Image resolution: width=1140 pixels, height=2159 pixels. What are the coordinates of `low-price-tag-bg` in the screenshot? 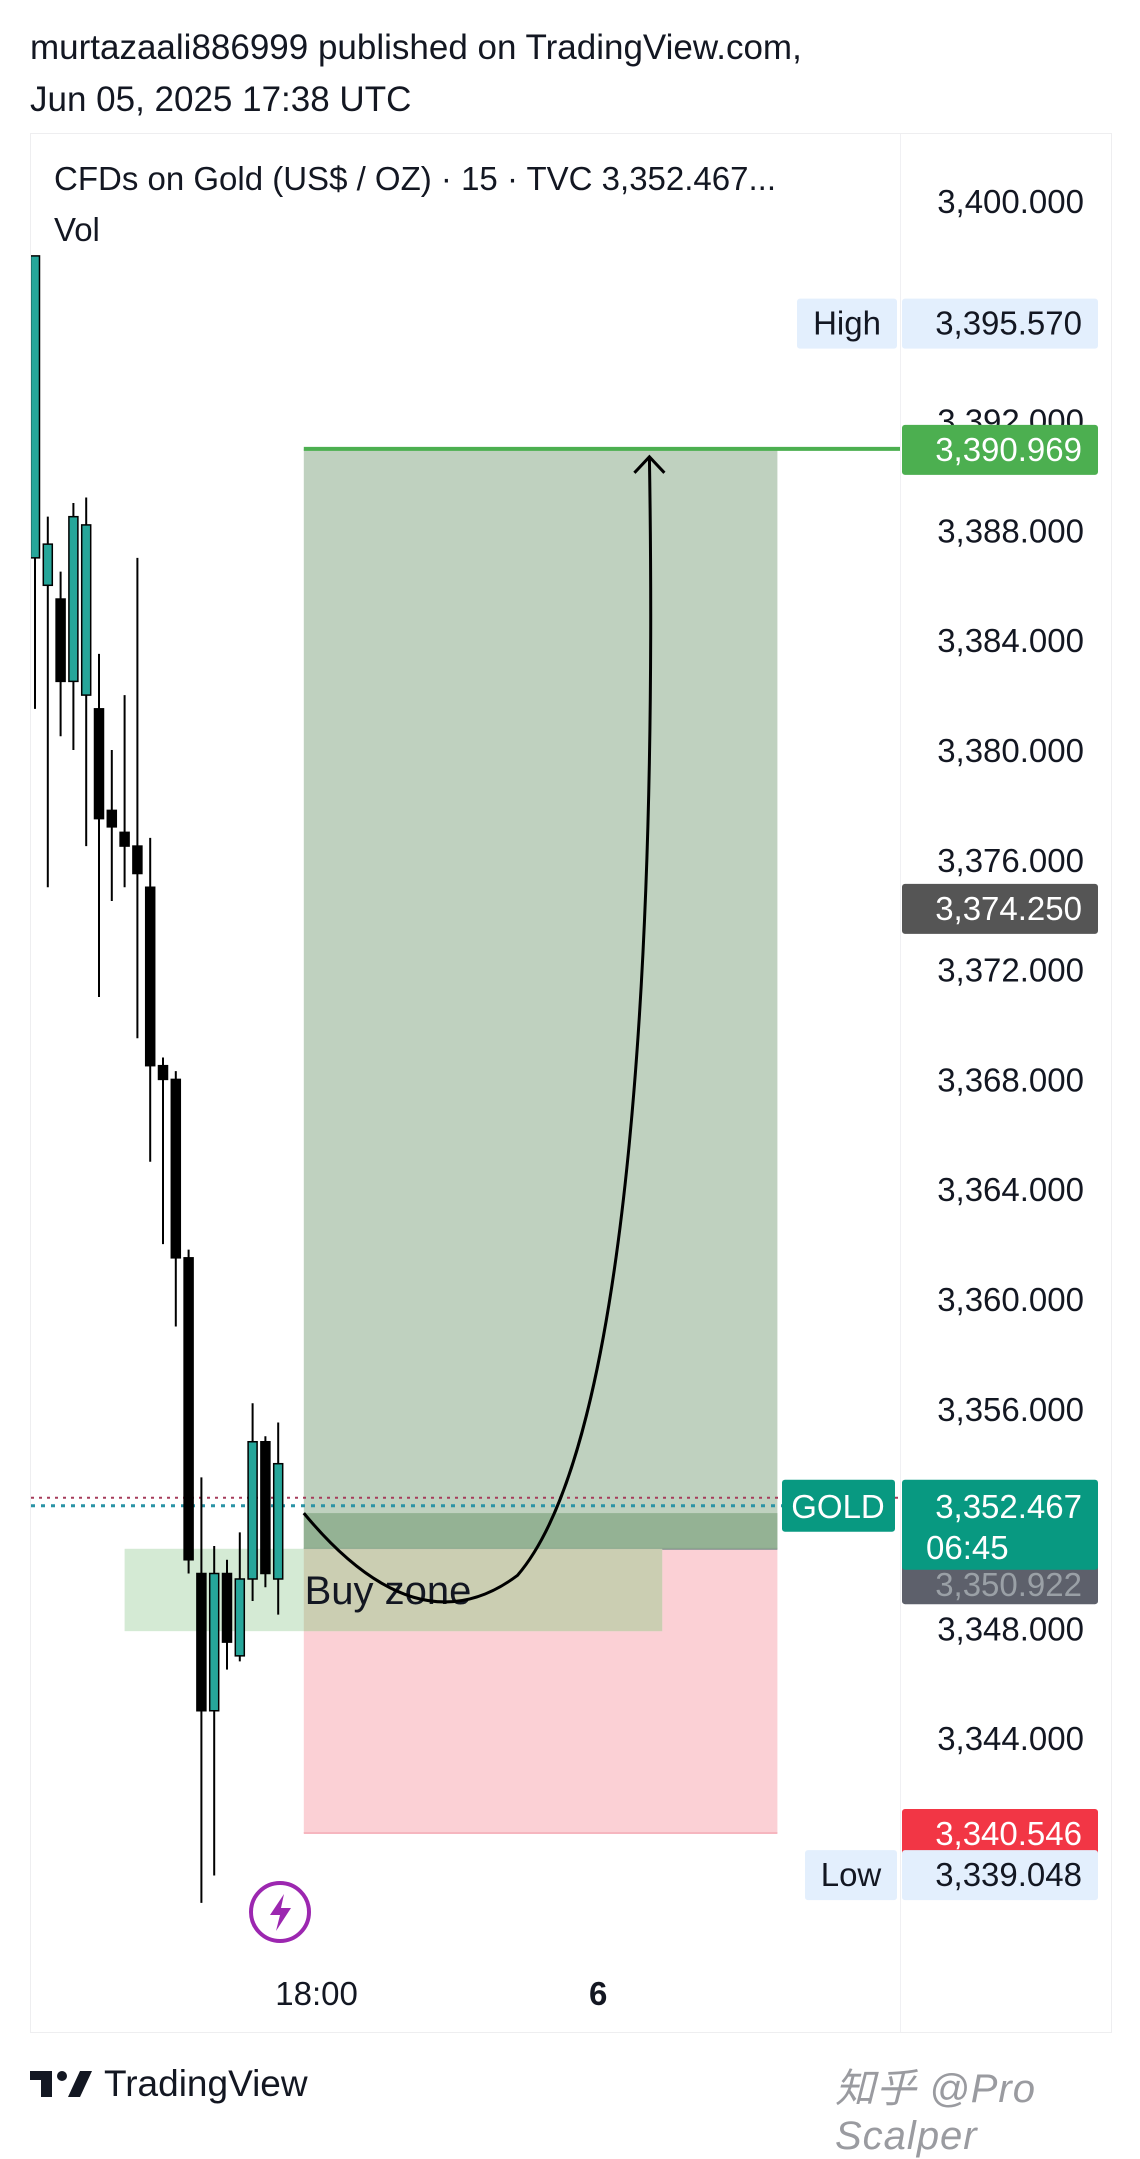 It's located at (1000, 1875).